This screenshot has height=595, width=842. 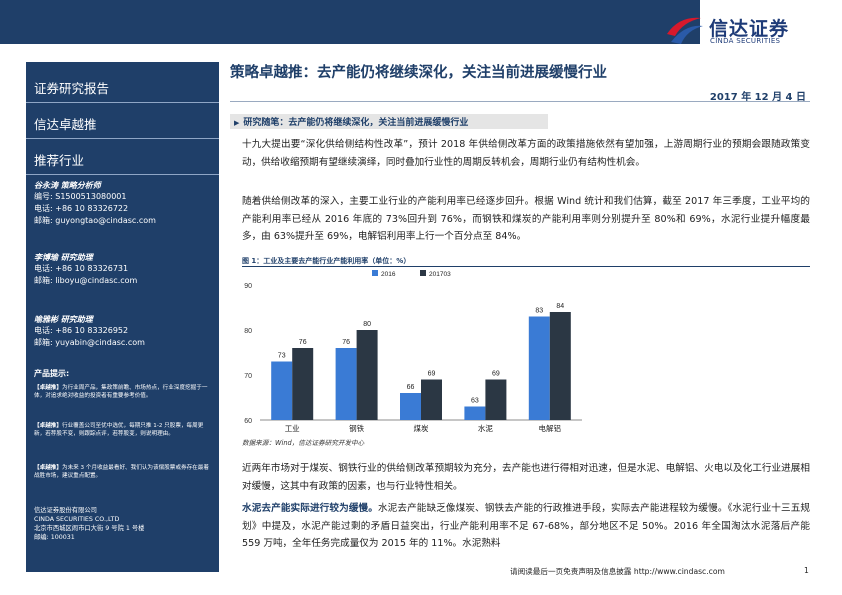 What do you see at coordinates (86, 280) in the screenshot?
I see `analyst-email: 邮箱: liboyu@cindasc.com` at bounding box center [86, 280].